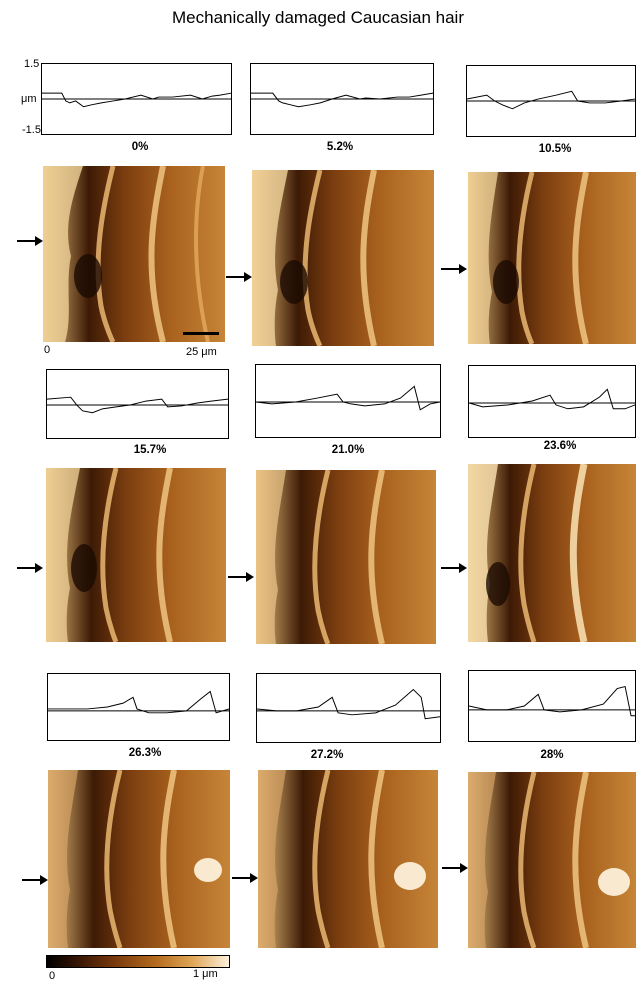 This screenshot has width=636, height=985. I want to click on image-origin-label: 0, so click(47, 350).